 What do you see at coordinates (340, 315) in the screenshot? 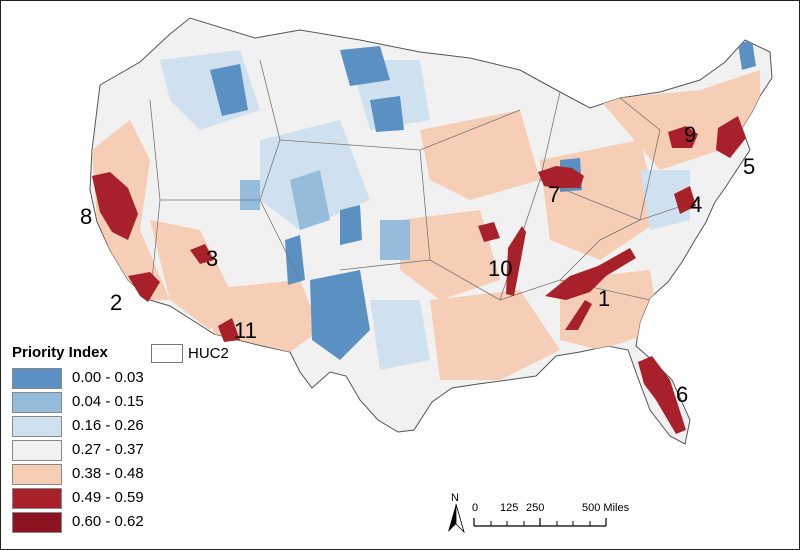
I see `patch-darkblue-texas` at bounding box center [340, 315].